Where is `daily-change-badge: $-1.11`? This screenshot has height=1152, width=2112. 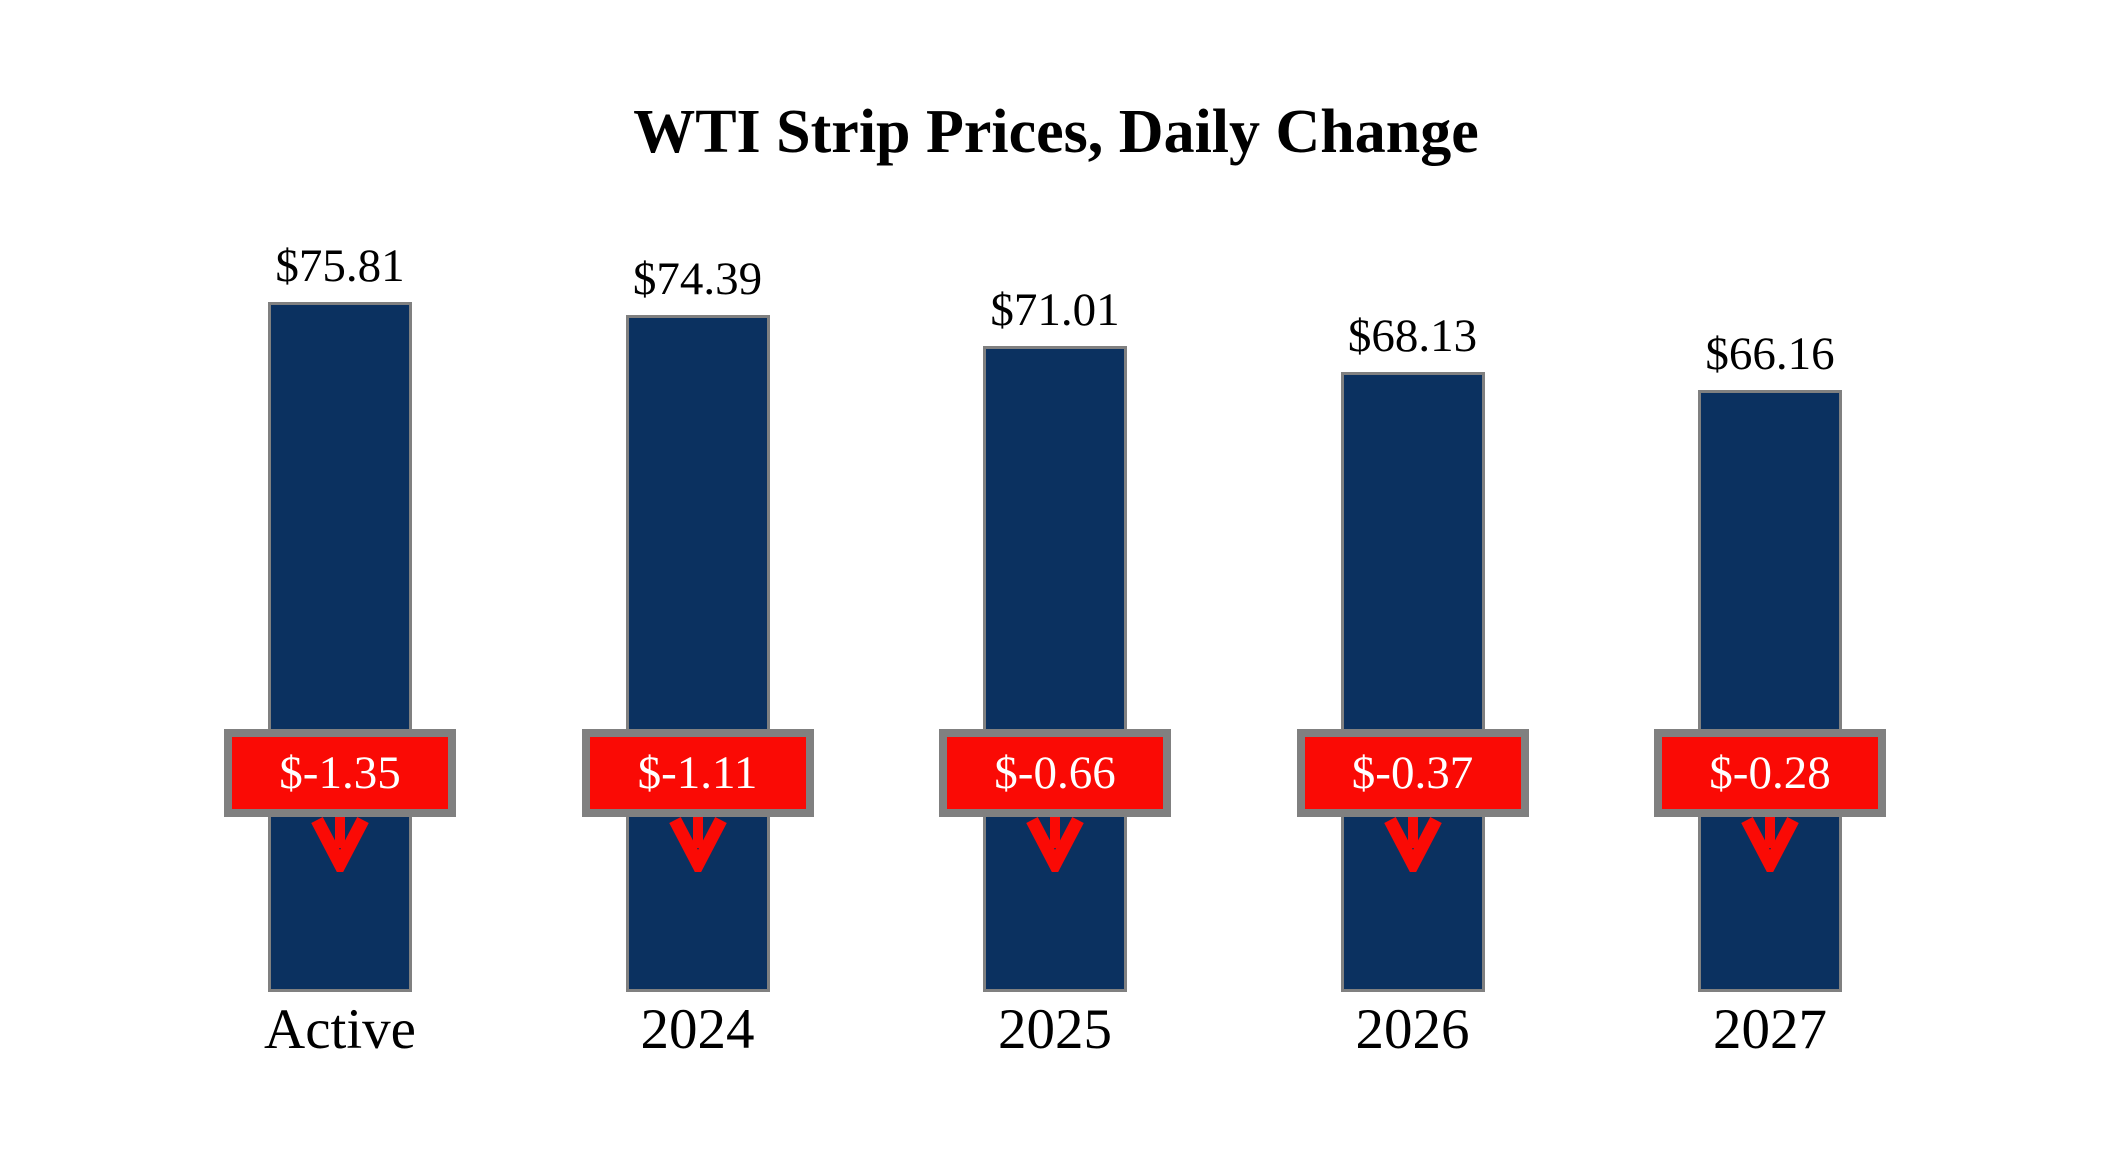 daily-change-badge: $-1.11 is located at coordinates (697, 773).